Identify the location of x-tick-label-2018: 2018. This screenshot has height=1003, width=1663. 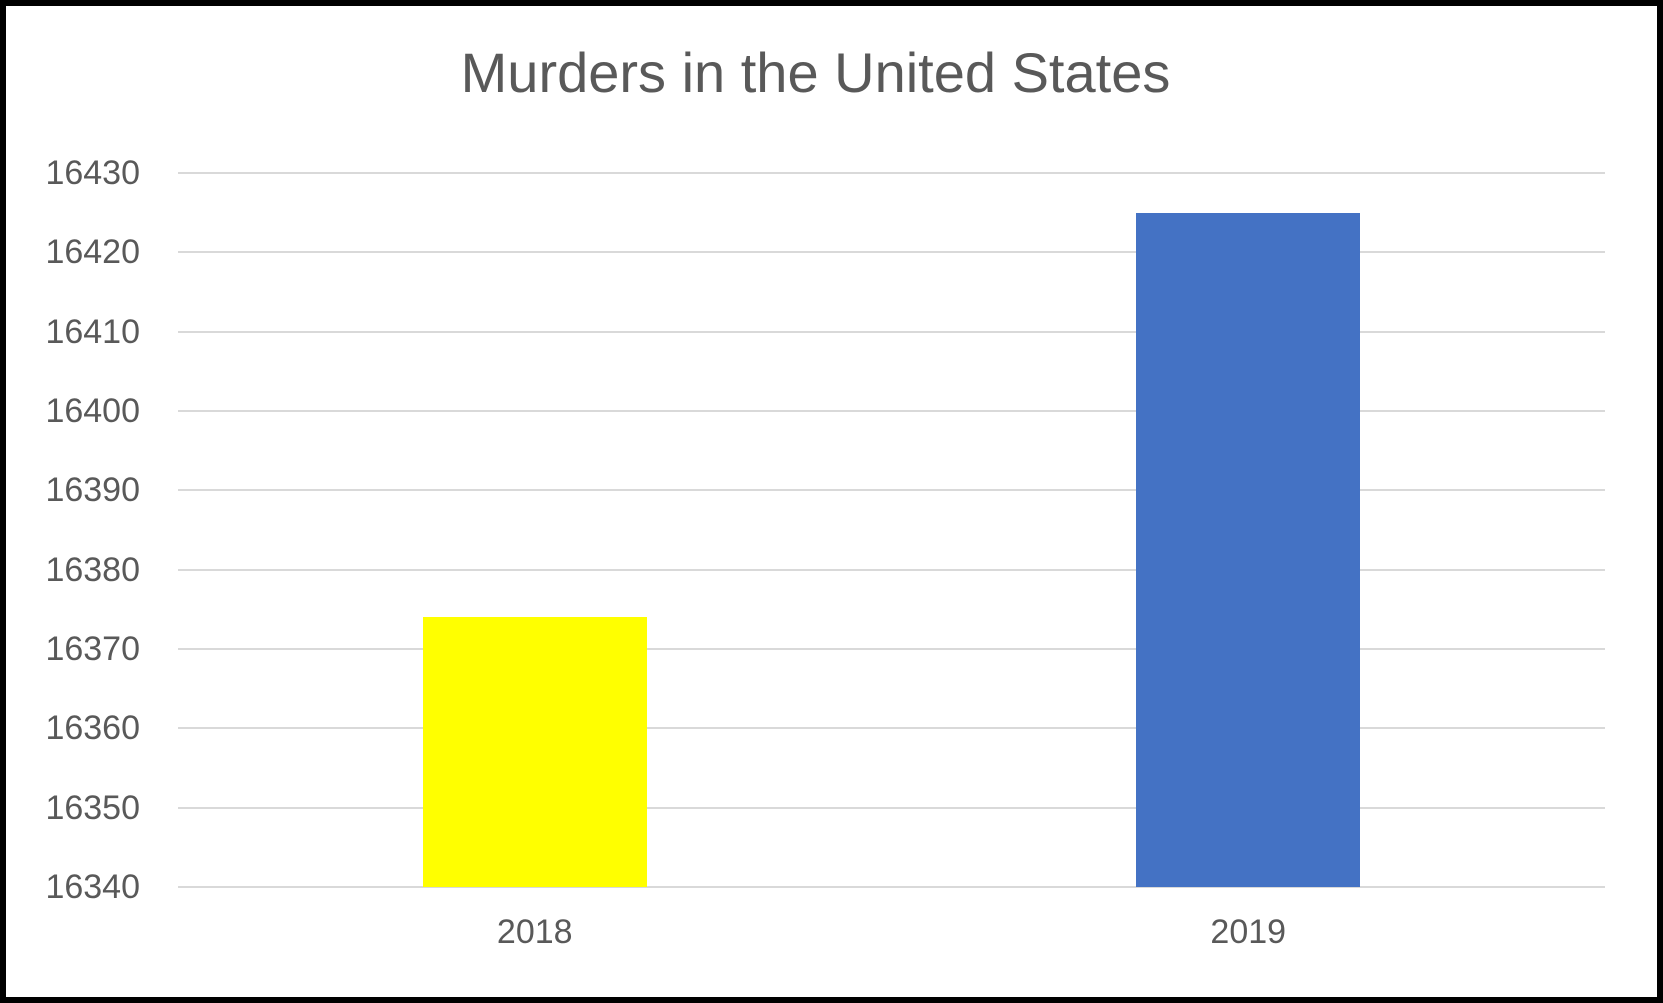
(534, 932).